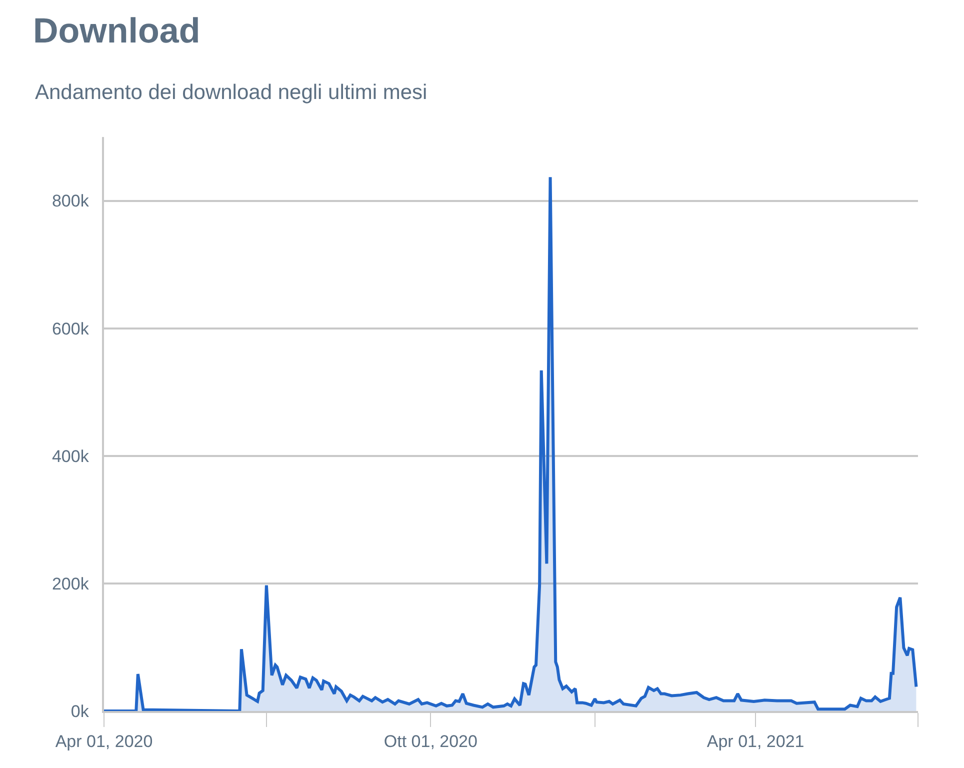 Image resolution: width=964 pixels, height=768 pixels. What do you see at coordinates (71, 456) in the screenshot?
I see `y-tick-label: 400k` at bounding box center [71, 456].